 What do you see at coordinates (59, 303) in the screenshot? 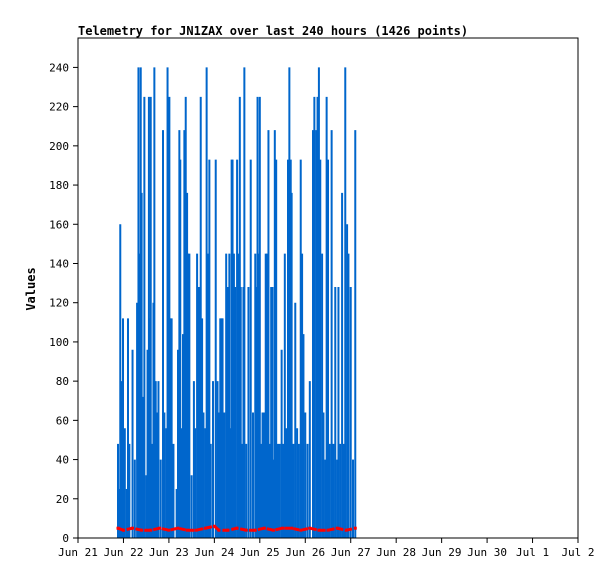
I see `y-tick-label: 120` at bounding box center [59, 303].